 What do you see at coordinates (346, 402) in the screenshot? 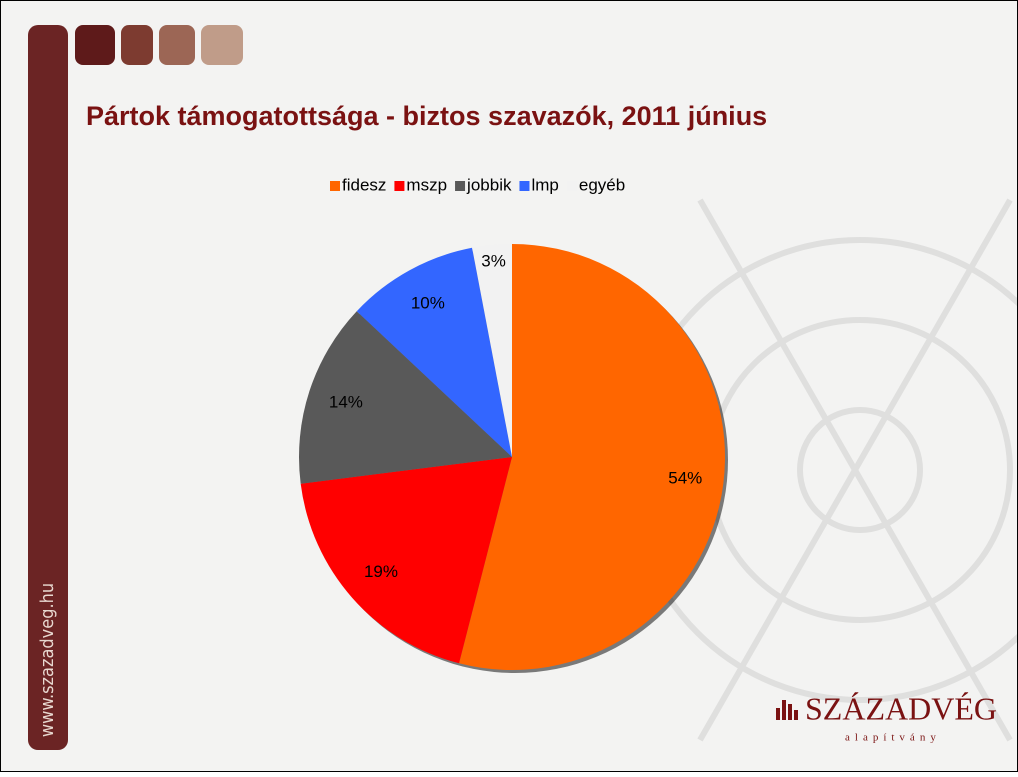
I see `data-label: 14%` at bounding box center [346, 402].